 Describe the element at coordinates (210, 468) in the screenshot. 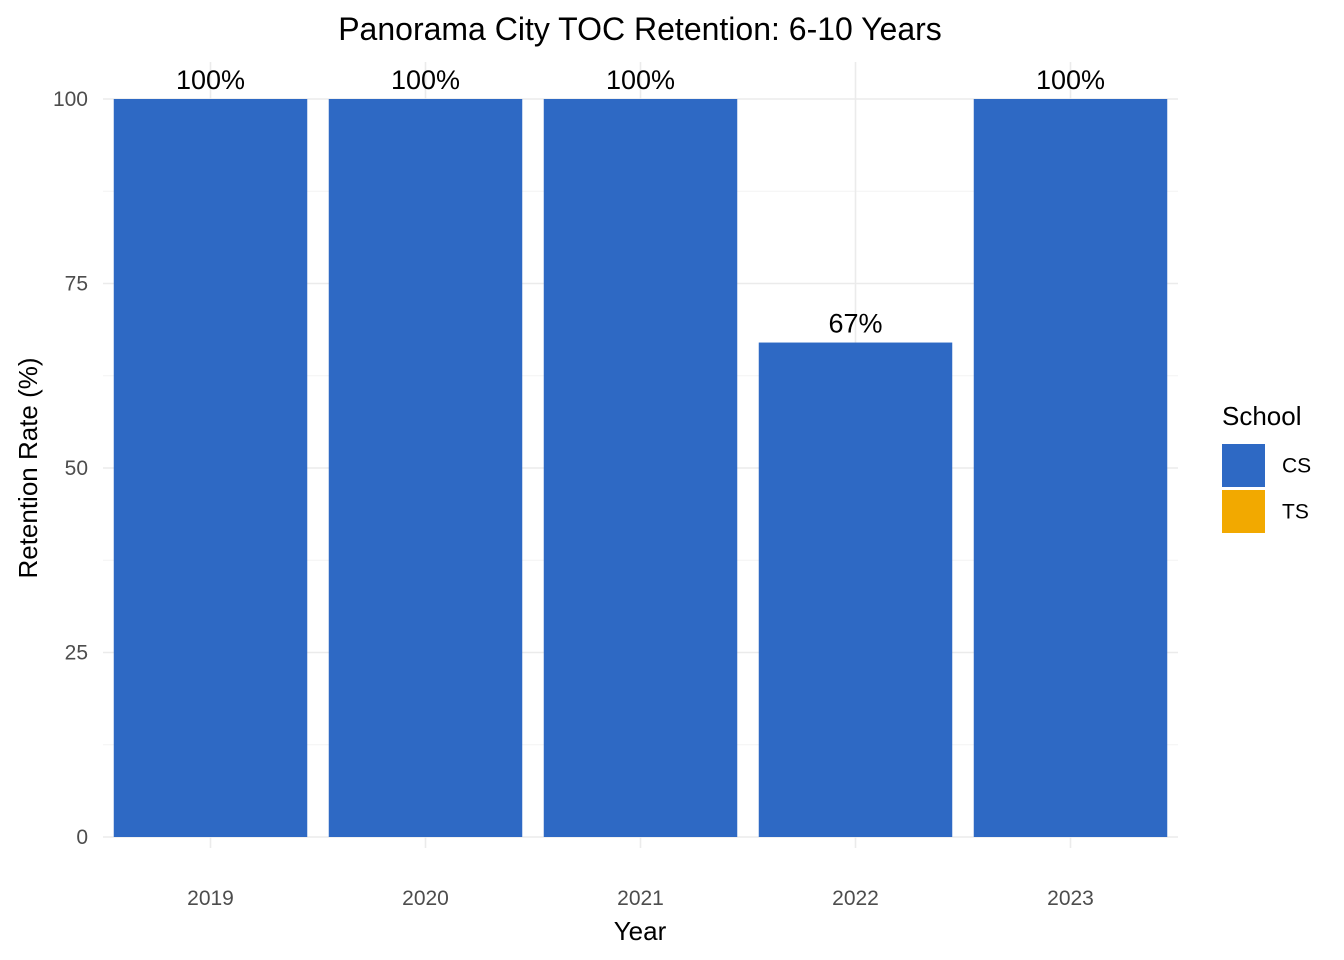

I see `bar-CS-2019` at that location.